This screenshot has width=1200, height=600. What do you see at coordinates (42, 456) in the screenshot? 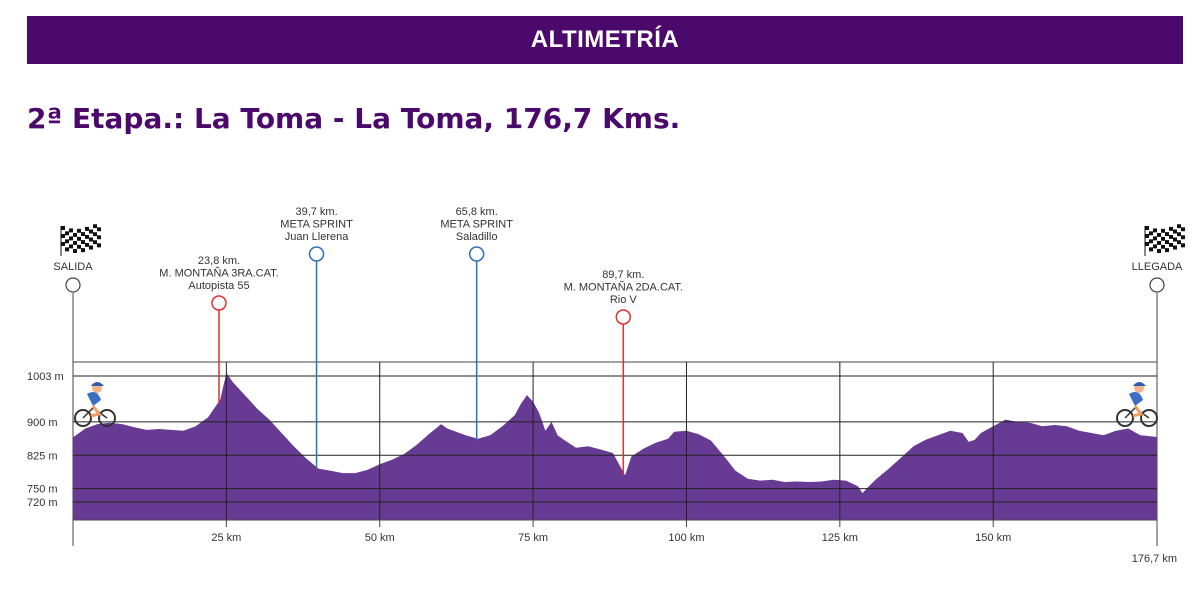
I see `y-tick-label-825: 825 m` at bounding box center [42, 456].